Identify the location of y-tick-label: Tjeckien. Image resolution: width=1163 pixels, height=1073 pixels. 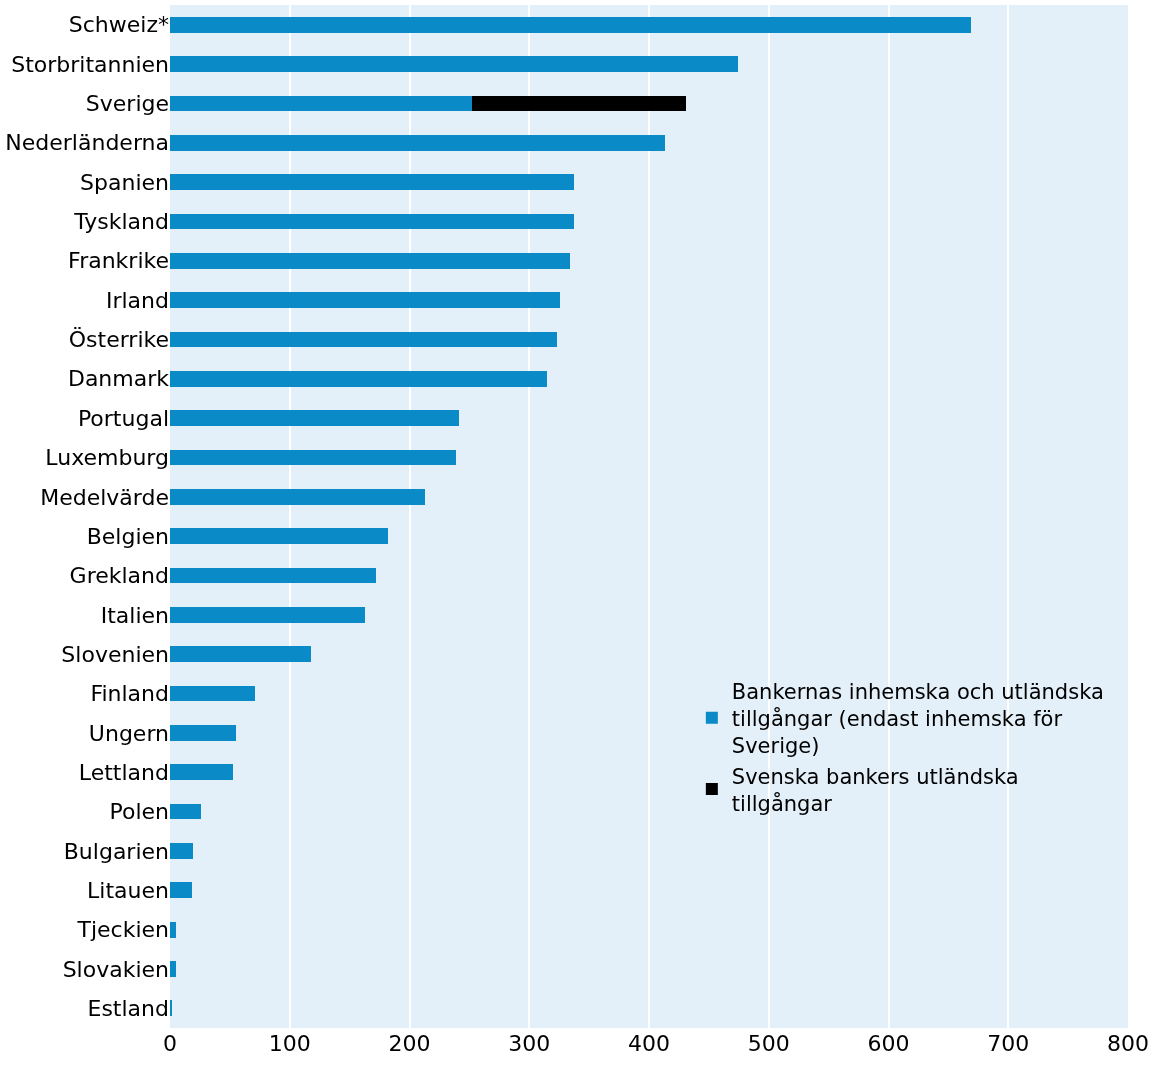
(122, 930).